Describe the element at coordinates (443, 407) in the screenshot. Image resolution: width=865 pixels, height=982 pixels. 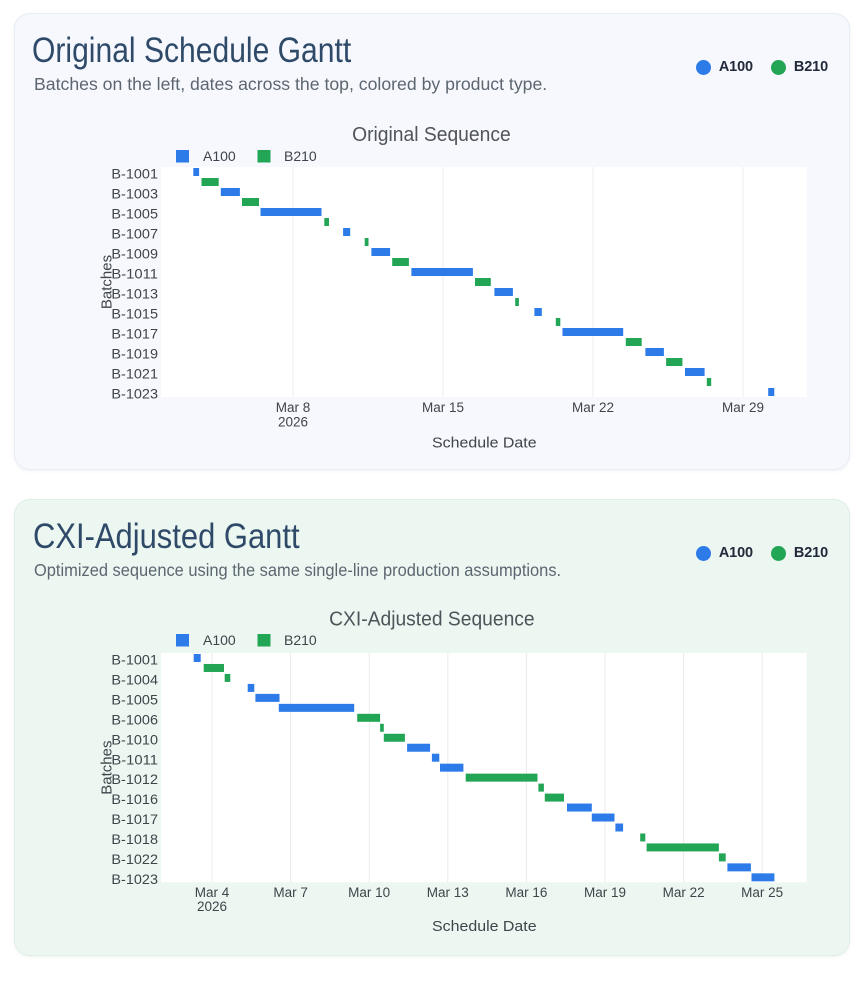
I see `svg-text: Mar 15` at that location.